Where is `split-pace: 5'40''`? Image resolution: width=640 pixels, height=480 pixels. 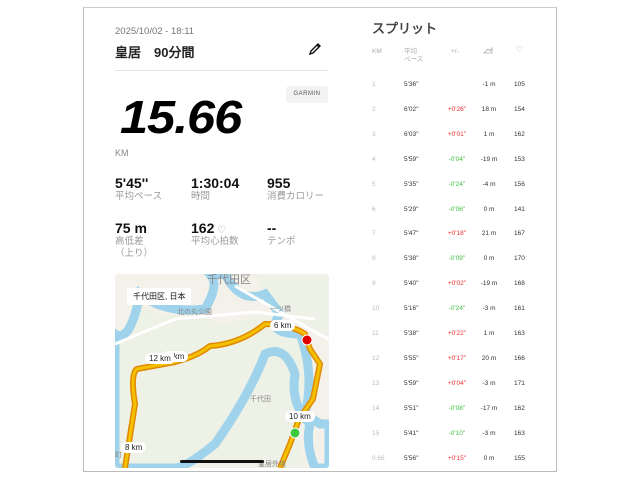
split-pace: 5'40'' is located at coordinates (411, 284).